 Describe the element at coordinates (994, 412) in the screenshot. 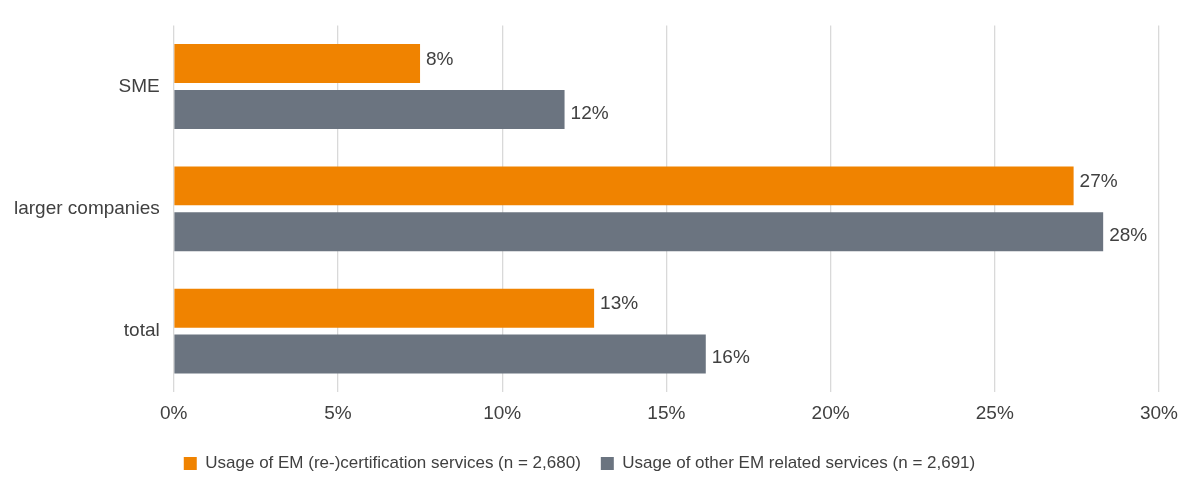

I see `x-tick-label: 25%` at that location.